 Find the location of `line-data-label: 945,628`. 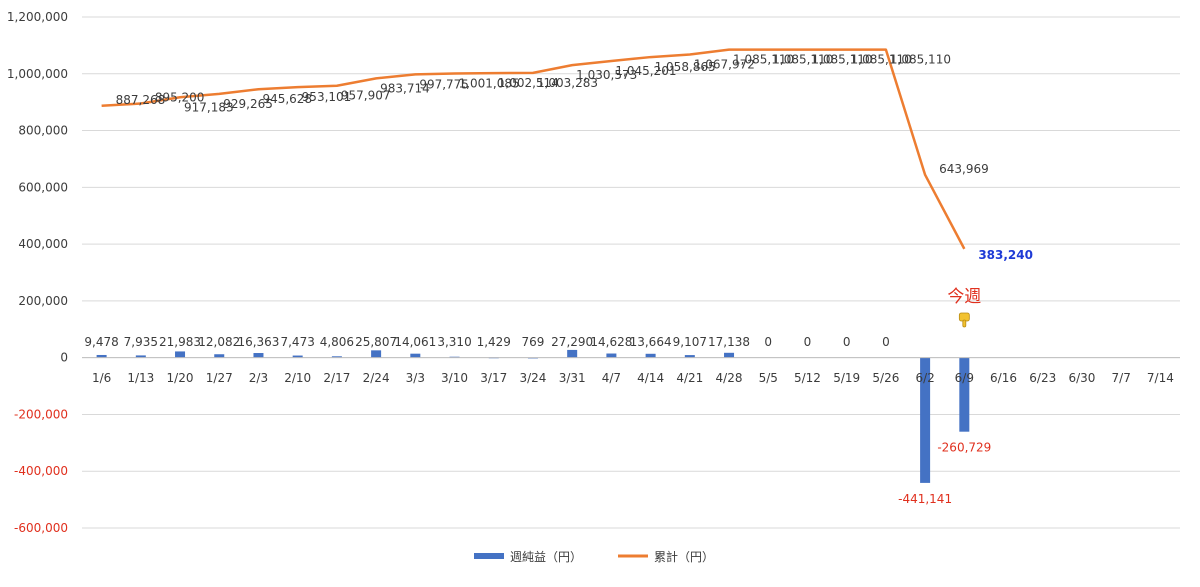

line-data-label: 945,628 is located at coordinates (287, 99).